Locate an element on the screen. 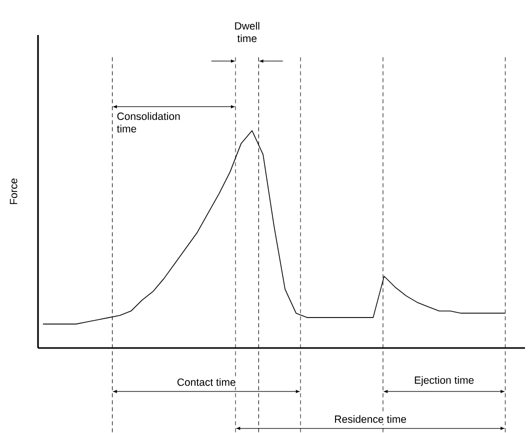 The image size is (528, 433). y-axis-title: Force is located at coordinates (14, 191).